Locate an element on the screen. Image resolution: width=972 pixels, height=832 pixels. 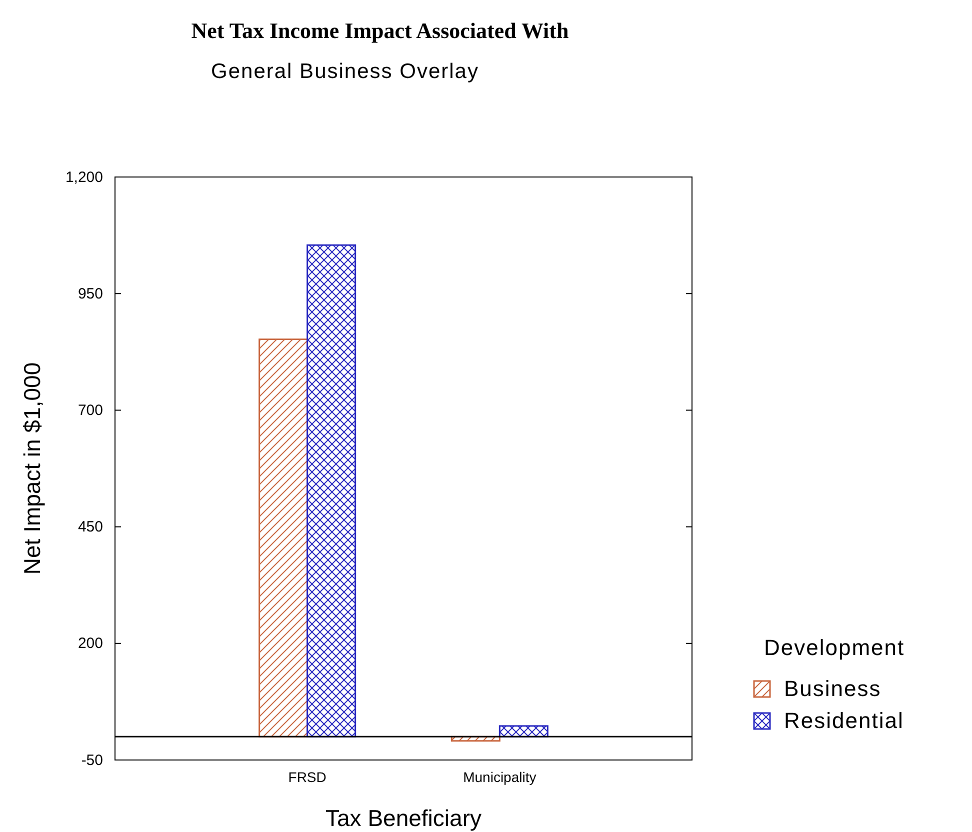
y-tick-label: 450 is located at coordinates (90, 527).